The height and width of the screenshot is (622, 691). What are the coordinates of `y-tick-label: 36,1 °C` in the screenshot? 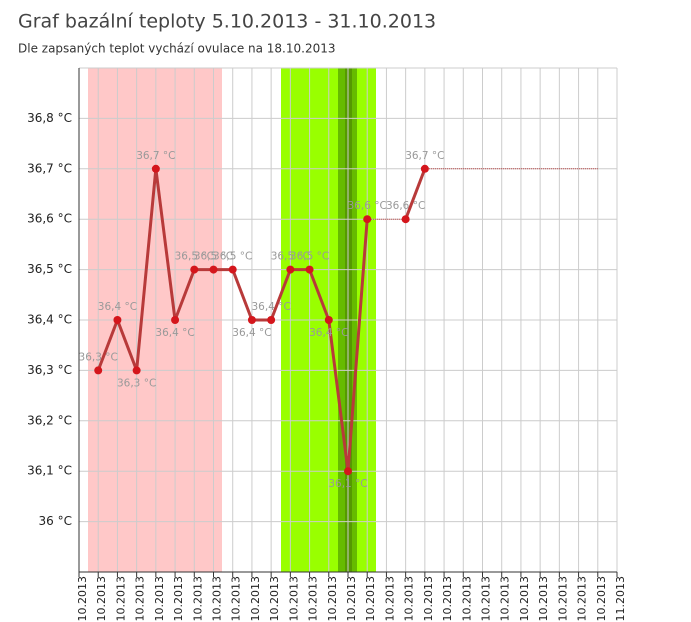 It's located at (49, 471).